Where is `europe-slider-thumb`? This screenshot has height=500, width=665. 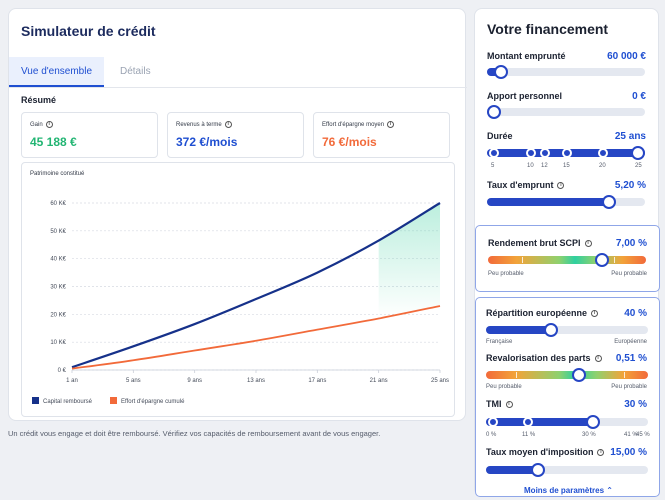 europe-slider-thumb is located at coordinates (551, 330).